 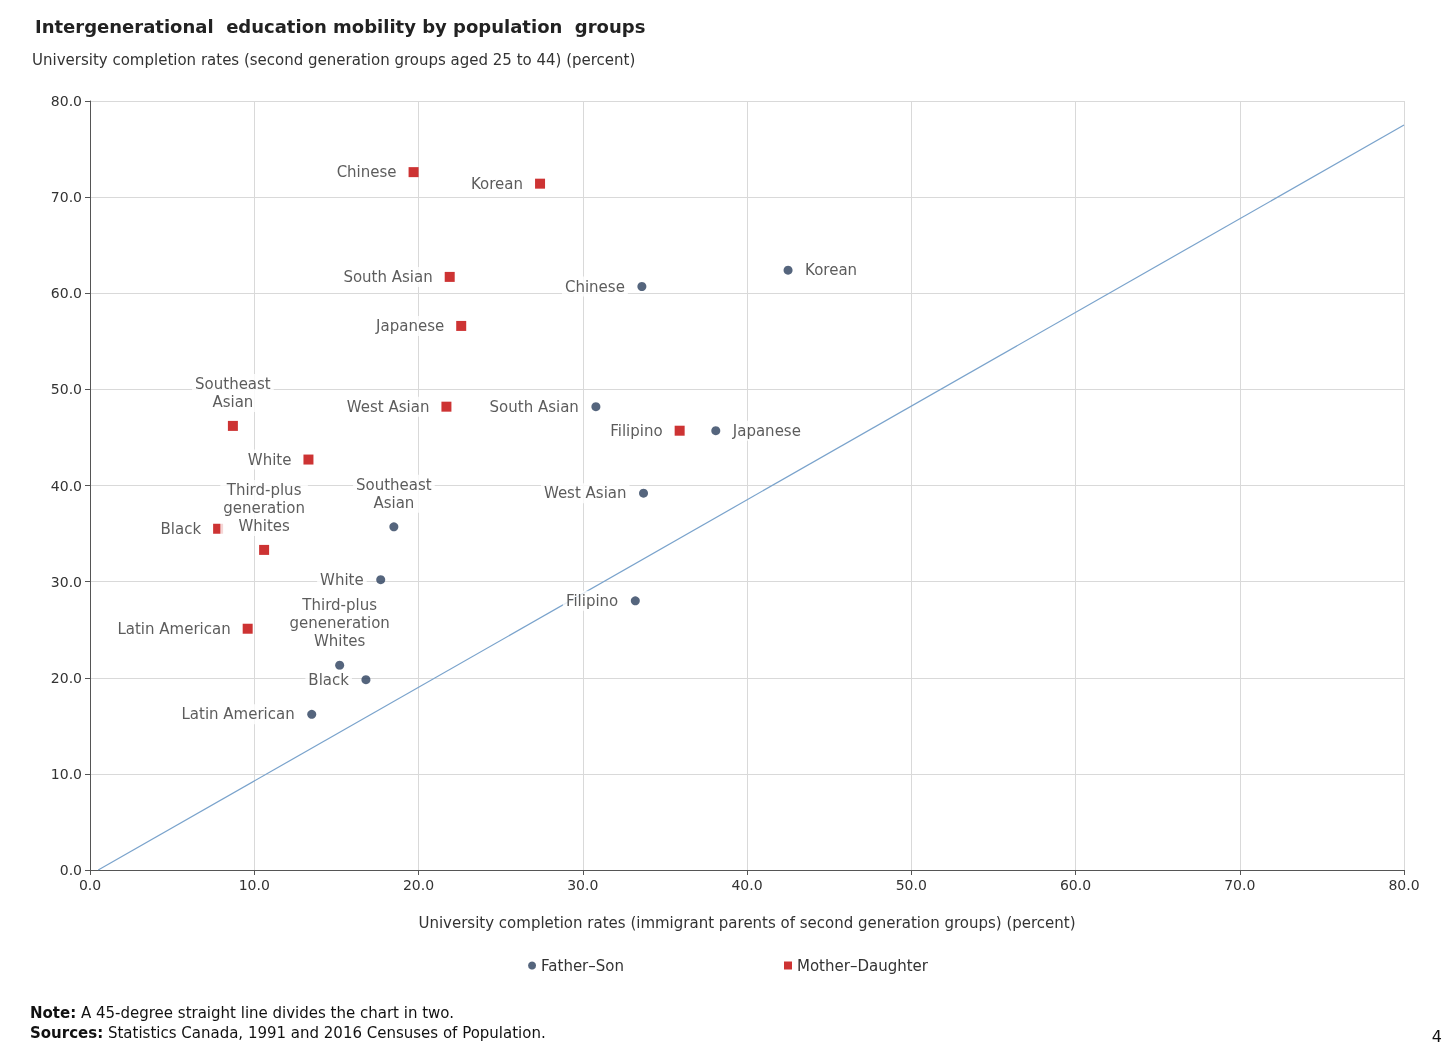 I want to click on y-tick-label: 0.0, so click(x=70, y=870).